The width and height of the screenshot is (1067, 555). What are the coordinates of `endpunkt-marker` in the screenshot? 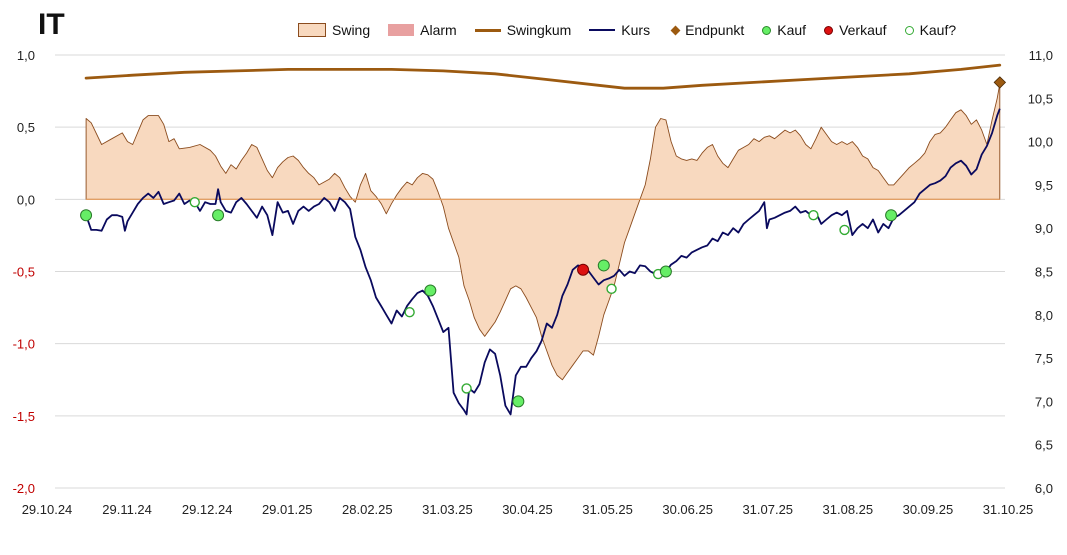 It's located at (1000, 82).